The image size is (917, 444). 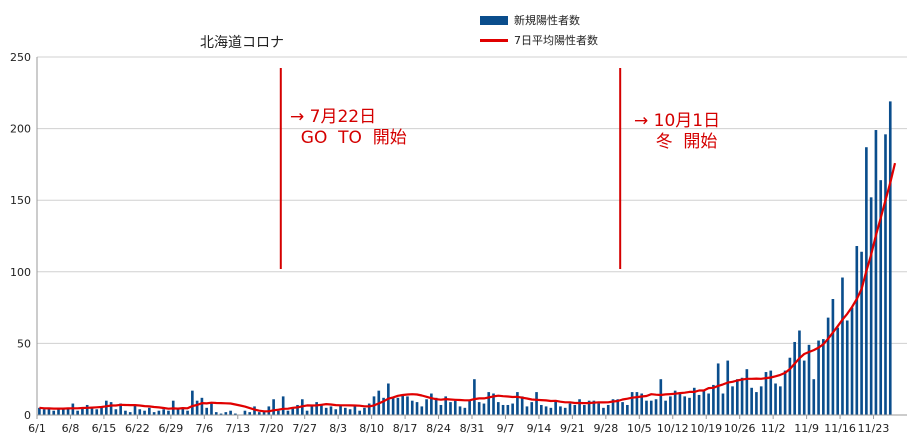 I want to click on legend-item-line: 7日平均陽性者数, so click(x=539, y=40).